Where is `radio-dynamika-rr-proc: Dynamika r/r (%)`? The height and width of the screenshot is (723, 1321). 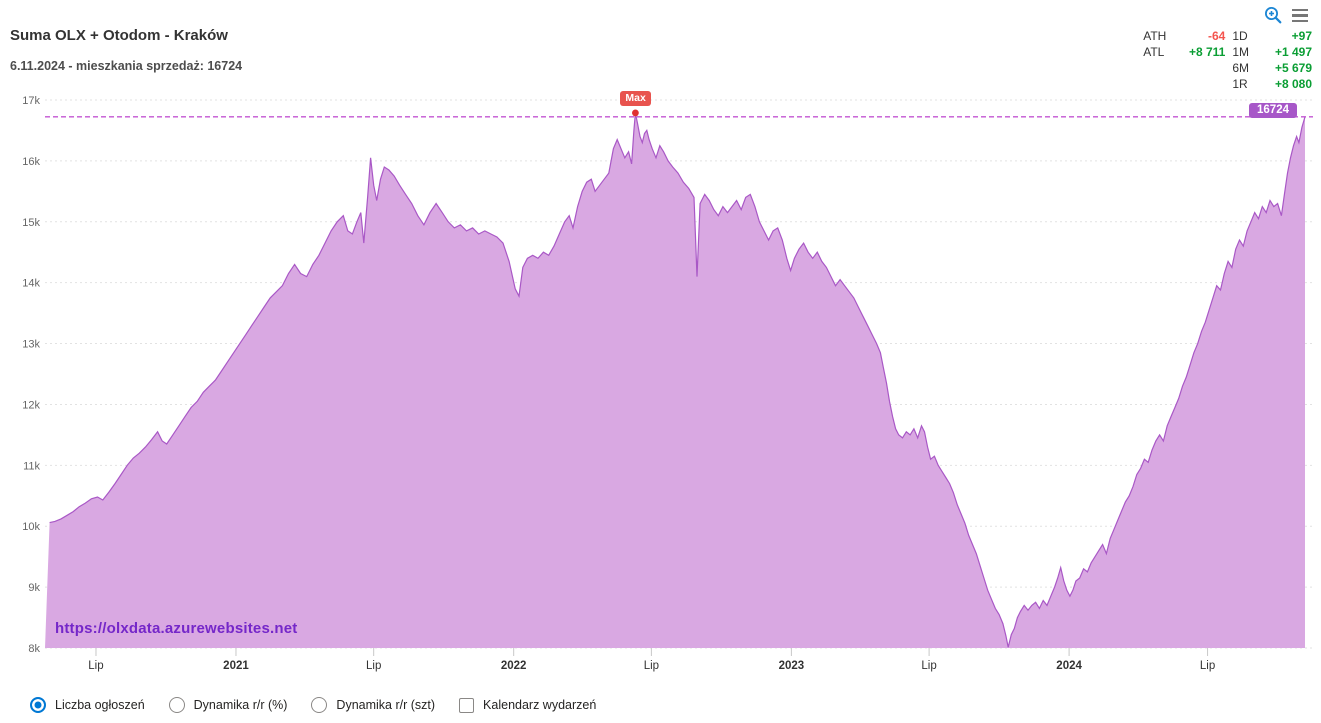 radio-dynamika-rr-proc: Dynamika r/r (%) is located at coordinates (228, 705).